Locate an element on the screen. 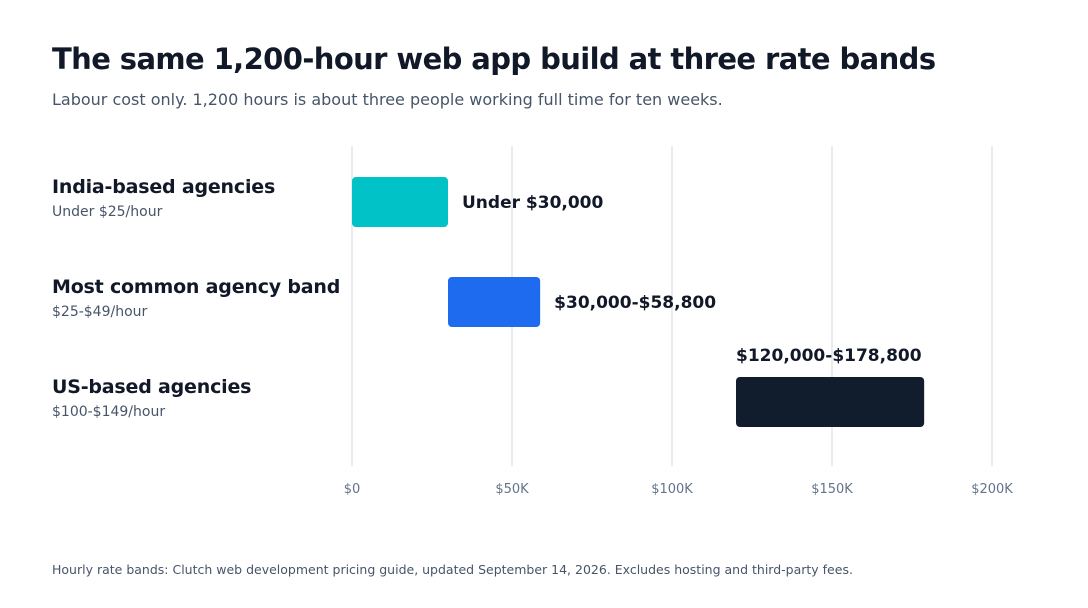 The image size is (1088, 608). row-name: US-based agencies is located at coordinates (152, 387).